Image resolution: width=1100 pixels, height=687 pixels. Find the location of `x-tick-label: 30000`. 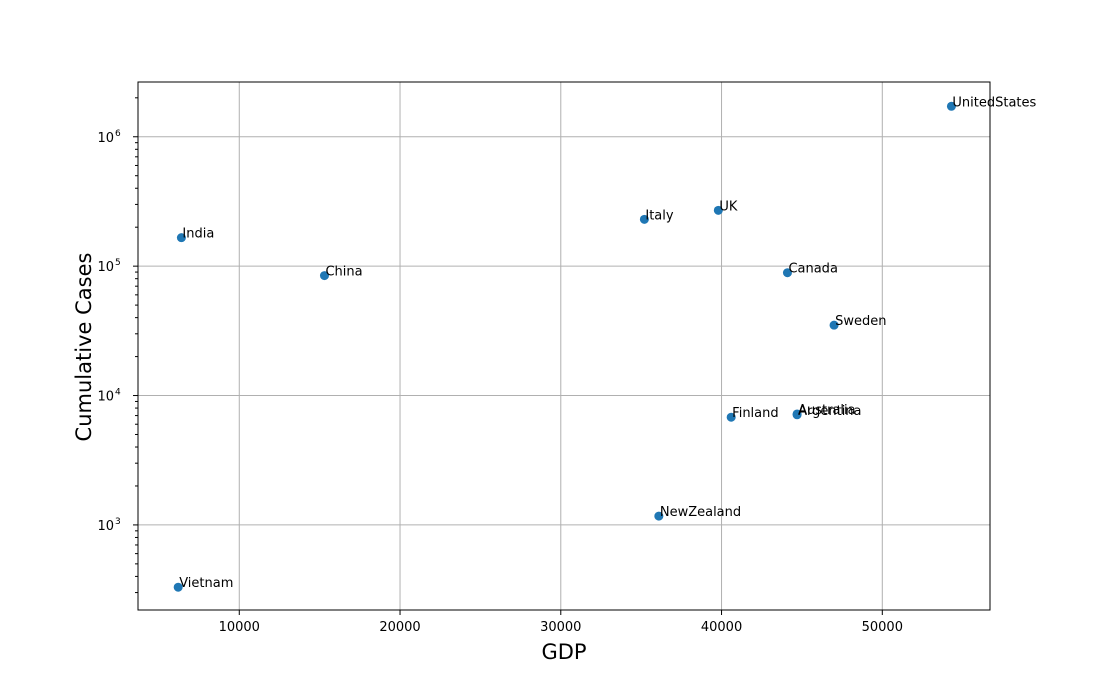

x-tick-label: 30000 is located at coordinates (560, 627).